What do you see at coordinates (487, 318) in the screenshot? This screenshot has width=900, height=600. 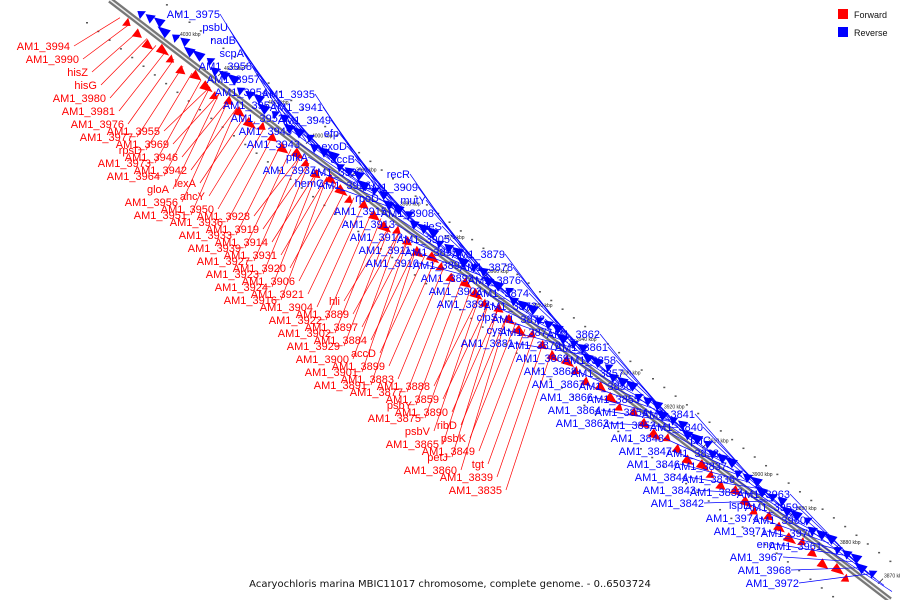 I see `gene-label: clpS` at bounding box center [487, 318].